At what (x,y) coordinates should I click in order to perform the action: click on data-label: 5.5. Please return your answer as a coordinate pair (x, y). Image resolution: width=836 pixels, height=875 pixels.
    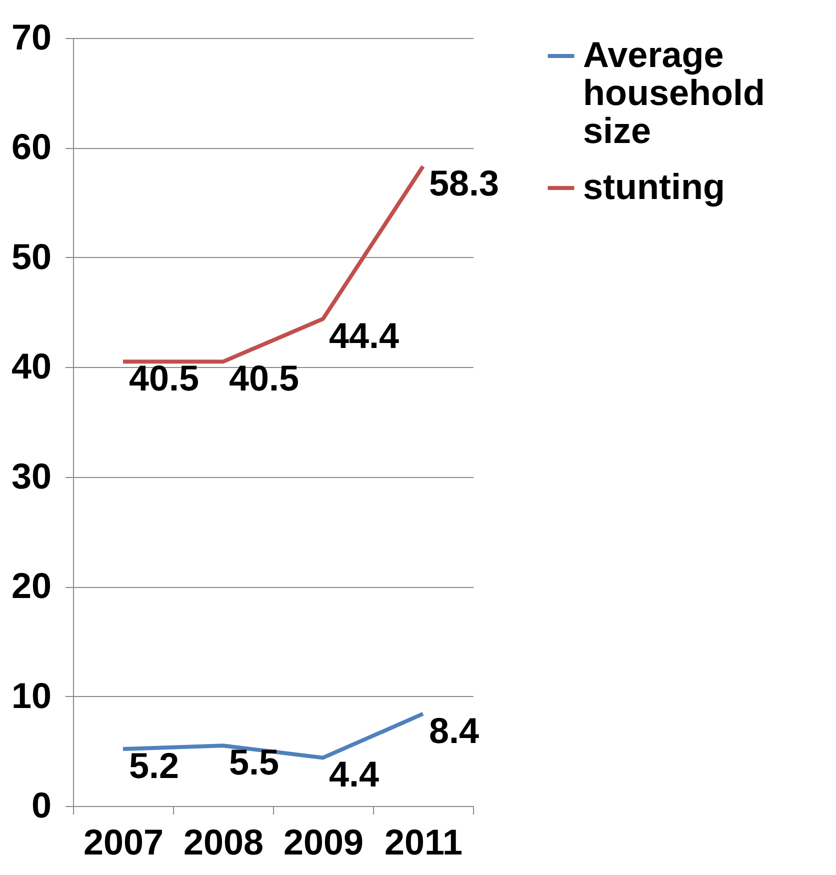
    Looking at the image, I should click on (254, 762).